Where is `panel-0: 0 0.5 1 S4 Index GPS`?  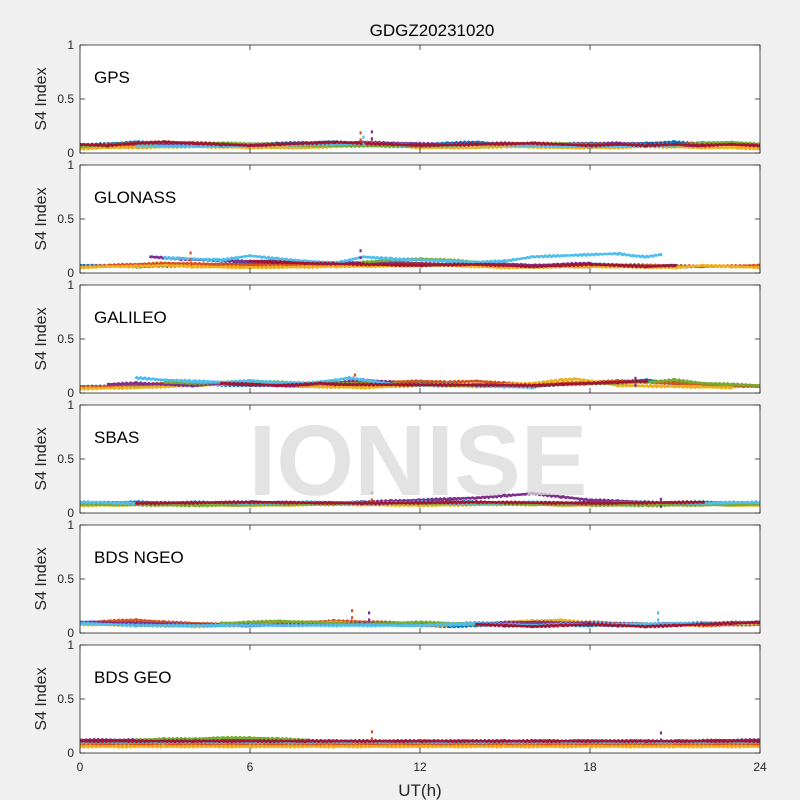
panel-0: 0 0.5 1 S4 Index GPS is located at coordinates (397, 99).